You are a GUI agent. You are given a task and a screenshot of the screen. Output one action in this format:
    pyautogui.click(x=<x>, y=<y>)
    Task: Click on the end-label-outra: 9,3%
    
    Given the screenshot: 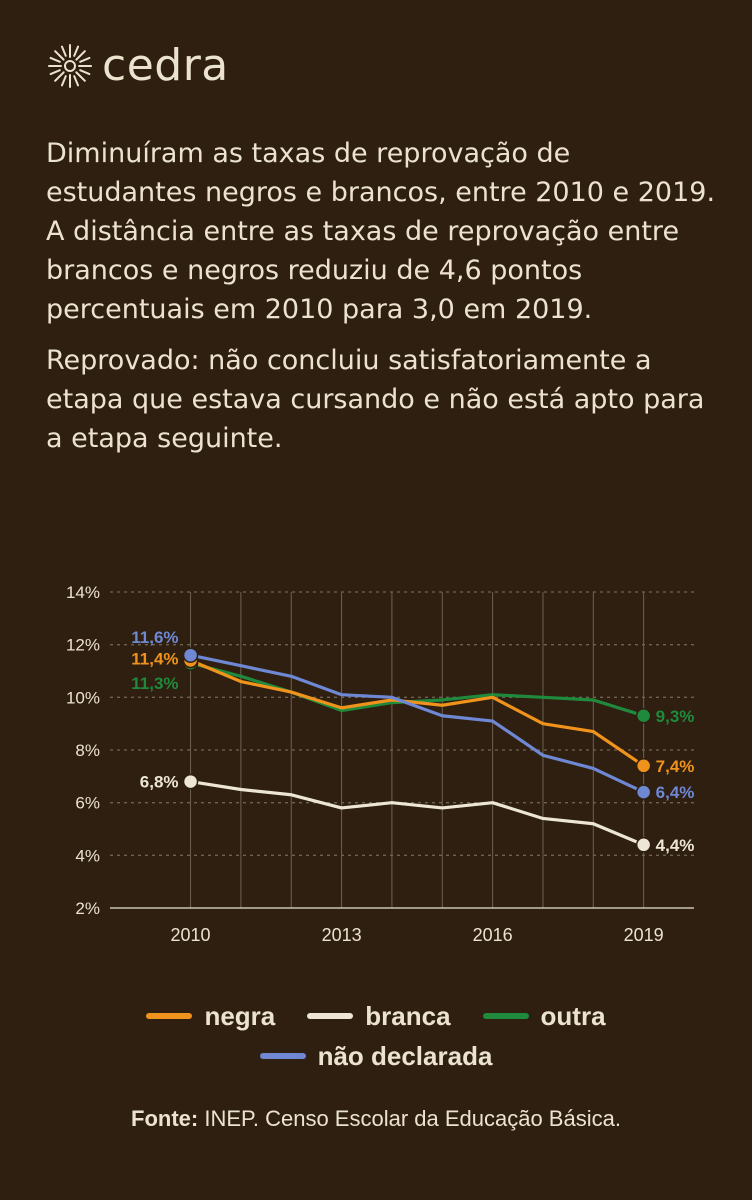 What is the action you would take?
    pyautogui.click(x=675, y=716)
    